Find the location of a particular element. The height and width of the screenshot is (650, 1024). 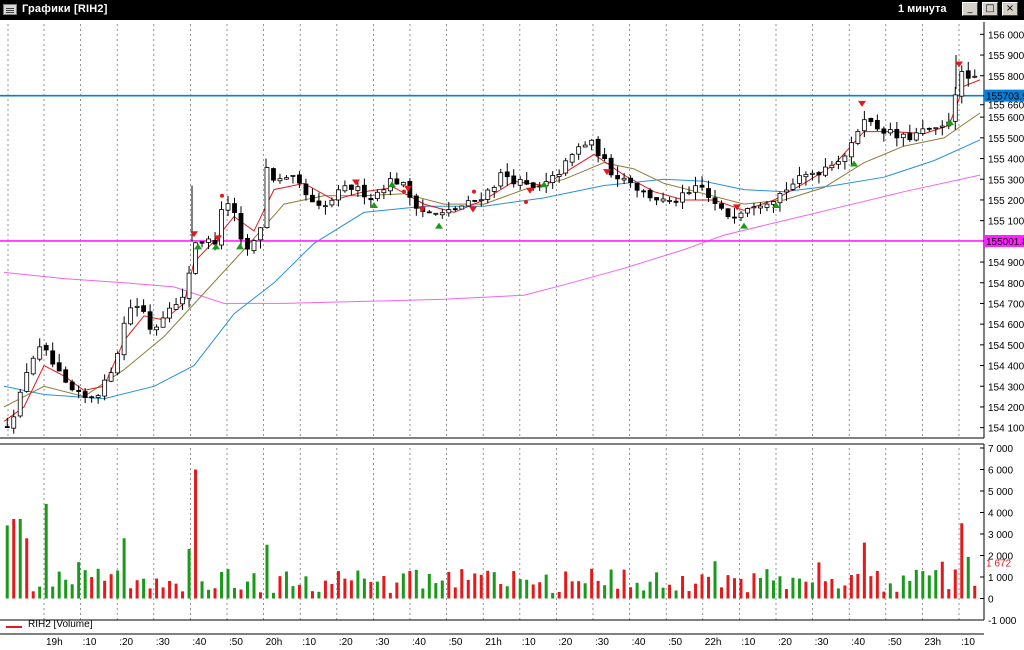

price-tick-label: 154 700 is located at coordinates (1006, 304).